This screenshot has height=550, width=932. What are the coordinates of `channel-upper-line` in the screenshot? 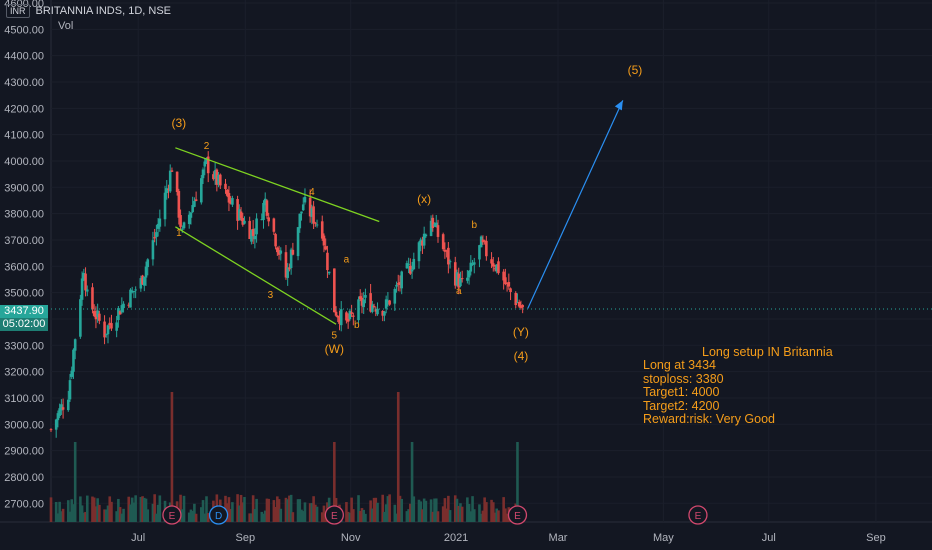 It's located at (277, 185).